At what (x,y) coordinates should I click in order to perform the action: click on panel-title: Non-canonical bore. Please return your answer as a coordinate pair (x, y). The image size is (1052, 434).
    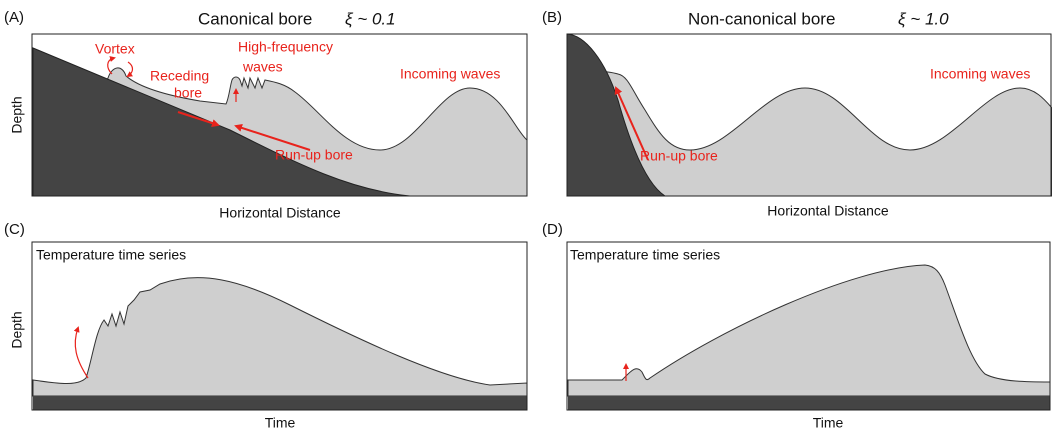
    Looking at the image, I should click on (761, 18).